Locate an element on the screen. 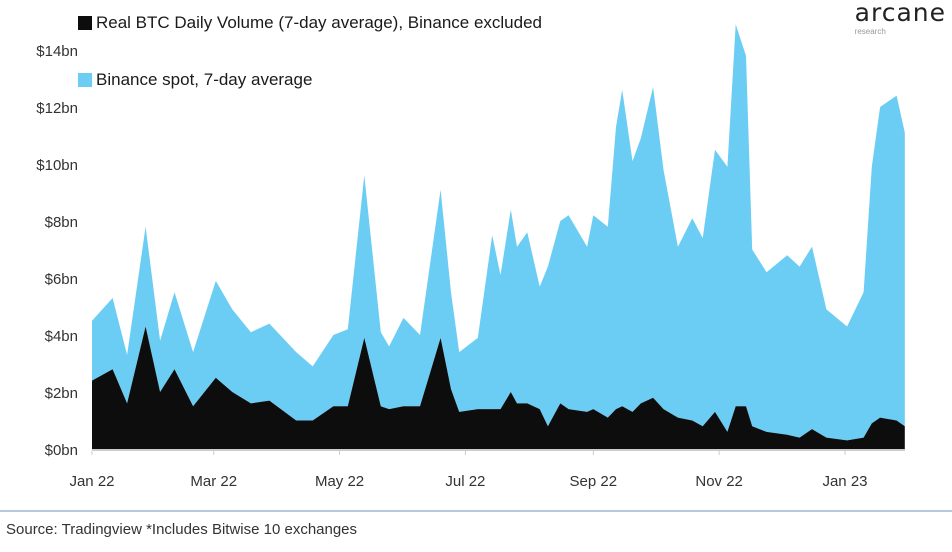 The width and height of the screenshot is (952, 552). logo-subtext: research is located at coordinates (870, 31).